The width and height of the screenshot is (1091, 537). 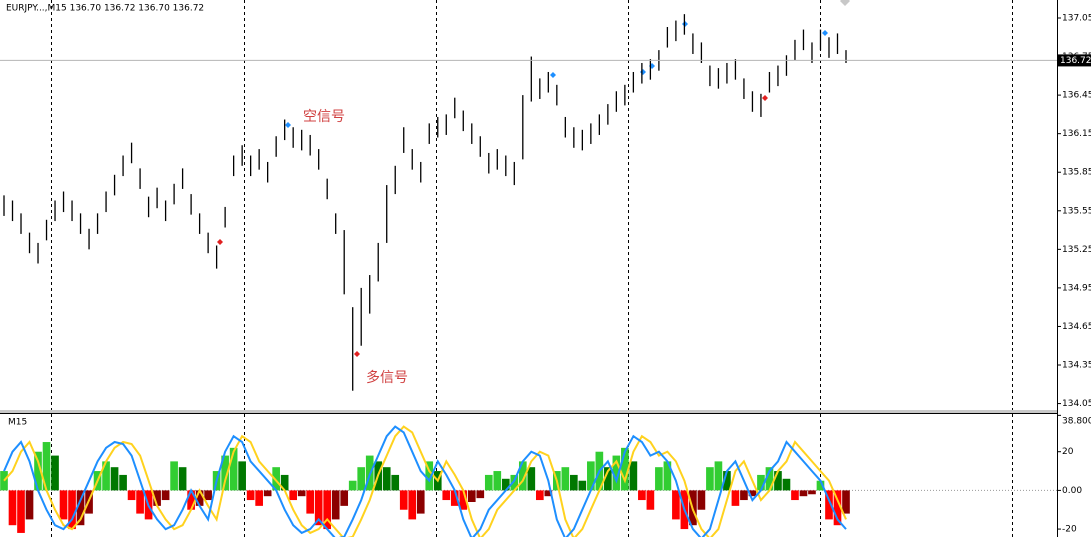 I want to click on current-price-box, so click(x=1074, y=60).